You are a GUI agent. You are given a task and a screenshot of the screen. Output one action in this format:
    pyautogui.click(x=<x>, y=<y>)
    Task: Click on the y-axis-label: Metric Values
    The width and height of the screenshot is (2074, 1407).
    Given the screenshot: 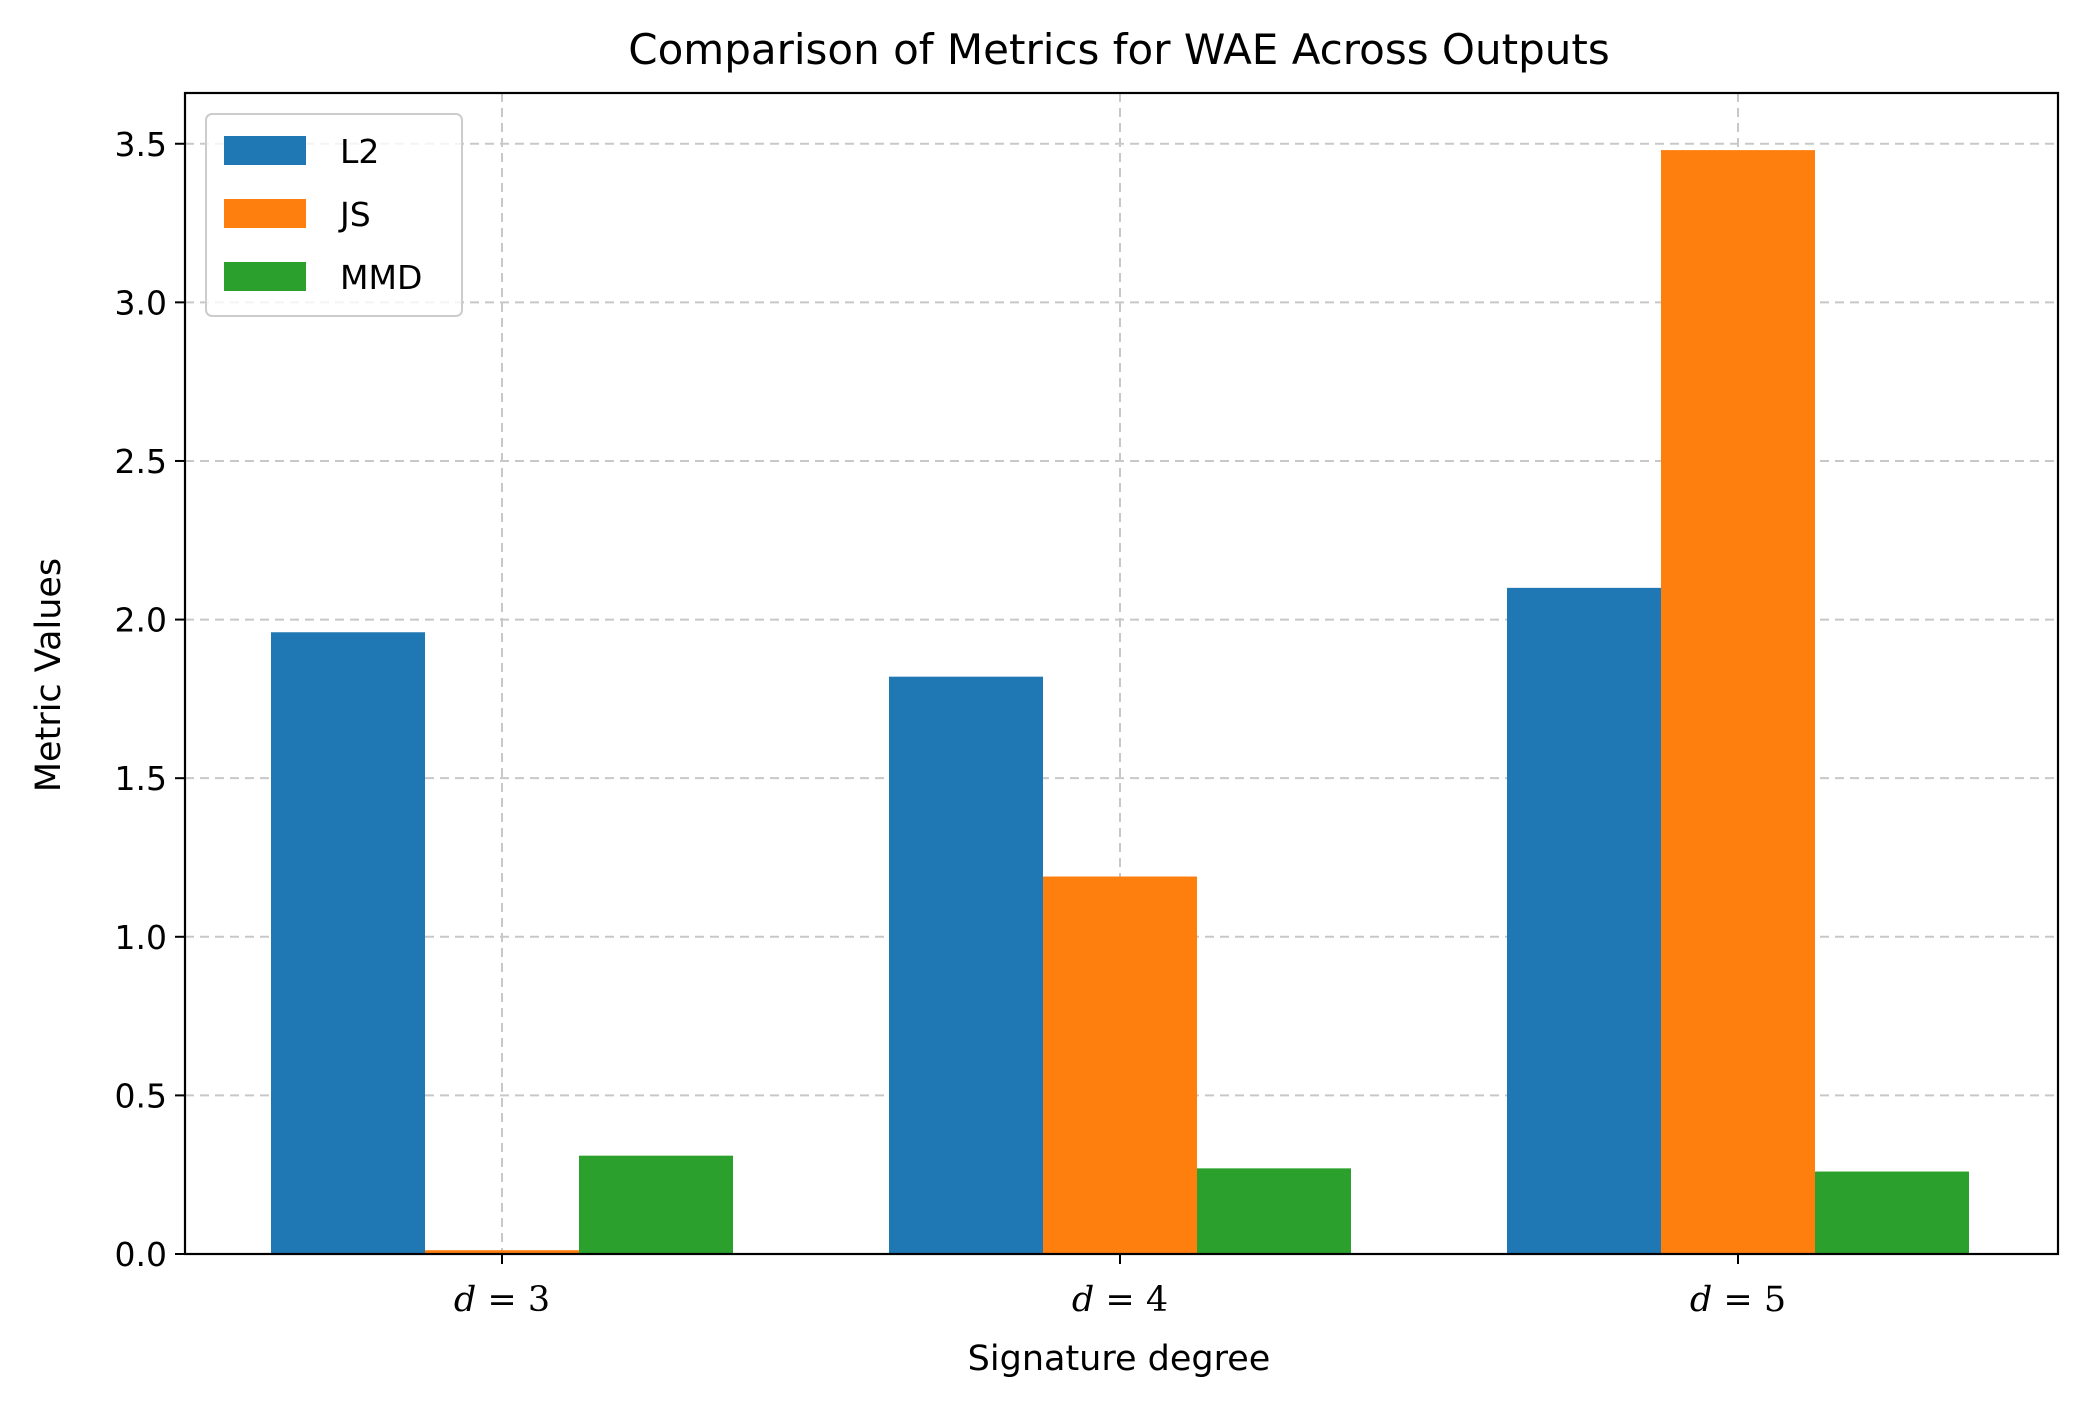 What is the action you would take?
    pyautogui.click(x=49, y=675)
    